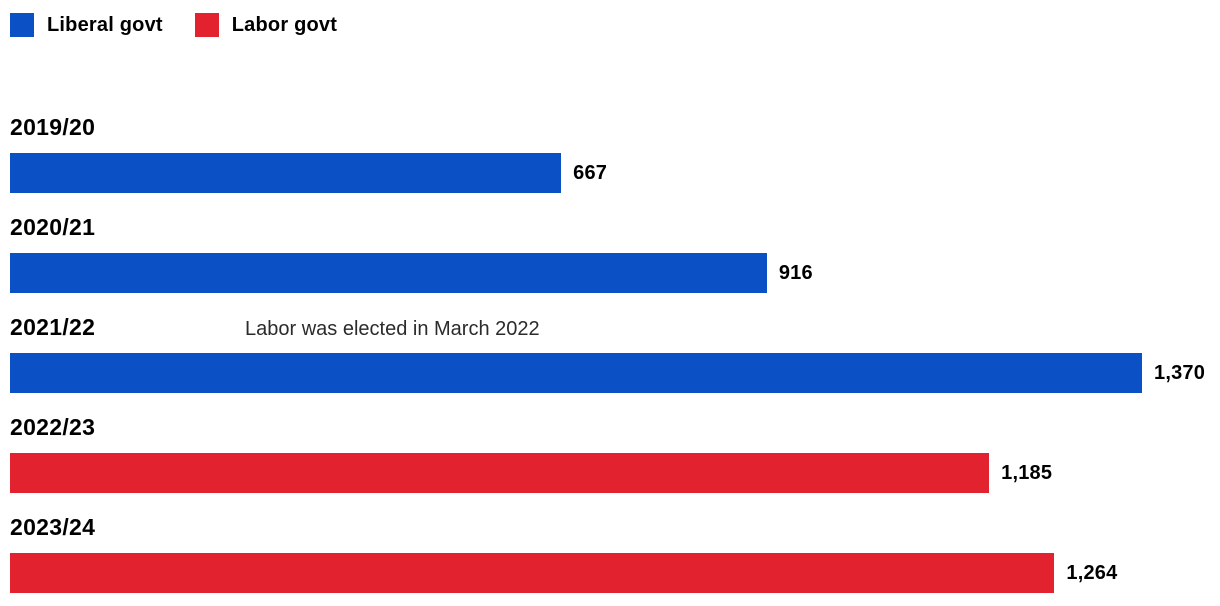  I want to click on category-label: 2021/22, so click(53, 327).